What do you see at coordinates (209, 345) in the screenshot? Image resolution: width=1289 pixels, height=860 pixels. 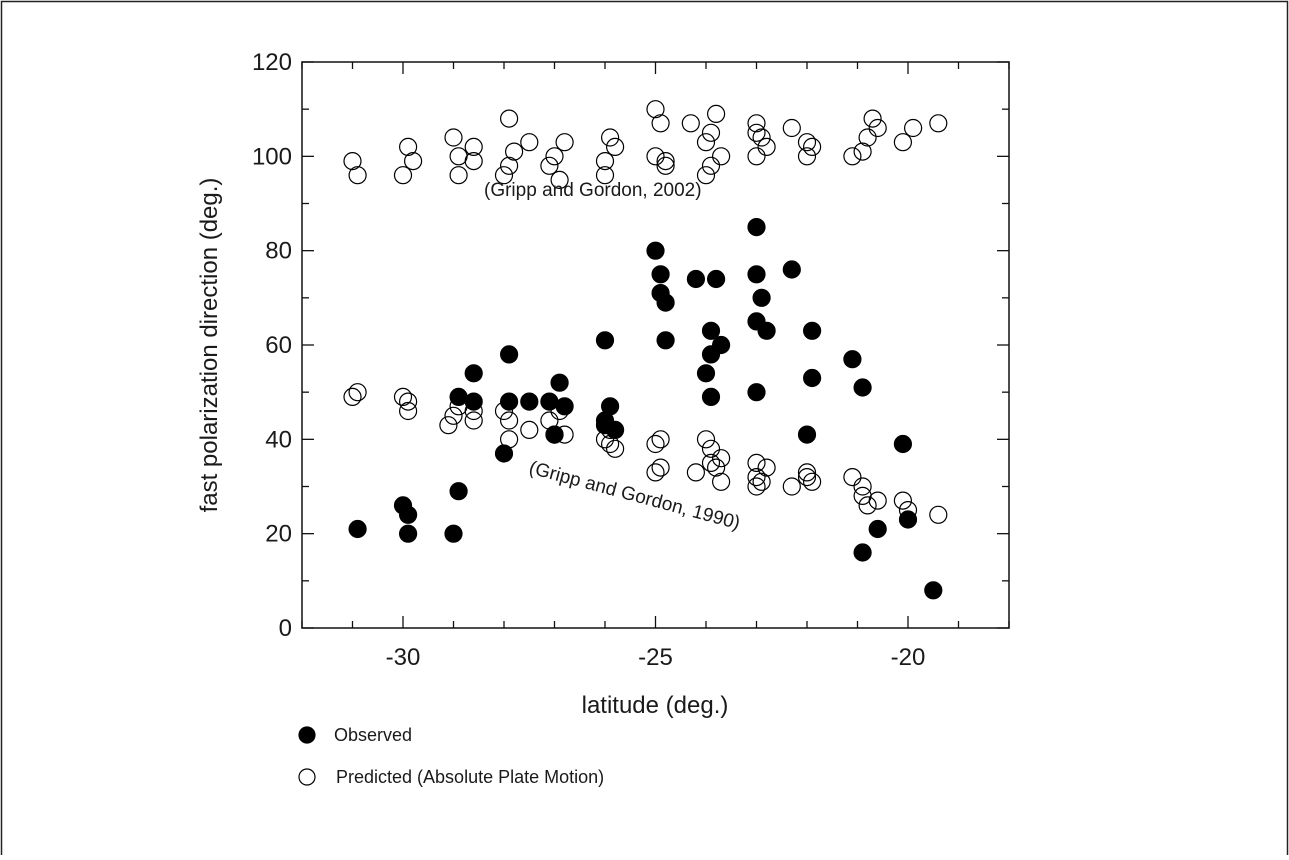 I see `y-axis-title: fast polarization direction (deg.)` at bounding box center [209, 345].